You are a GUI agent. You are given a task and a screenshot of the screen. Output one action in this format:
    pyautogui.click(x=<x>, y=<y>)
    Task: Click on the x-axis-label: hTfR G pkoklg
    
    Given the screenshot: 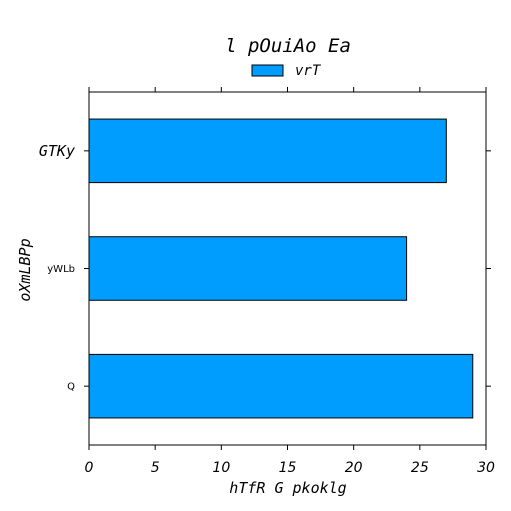 What is the action you would take?
    pyautogui.click(x=287, y=488)
    